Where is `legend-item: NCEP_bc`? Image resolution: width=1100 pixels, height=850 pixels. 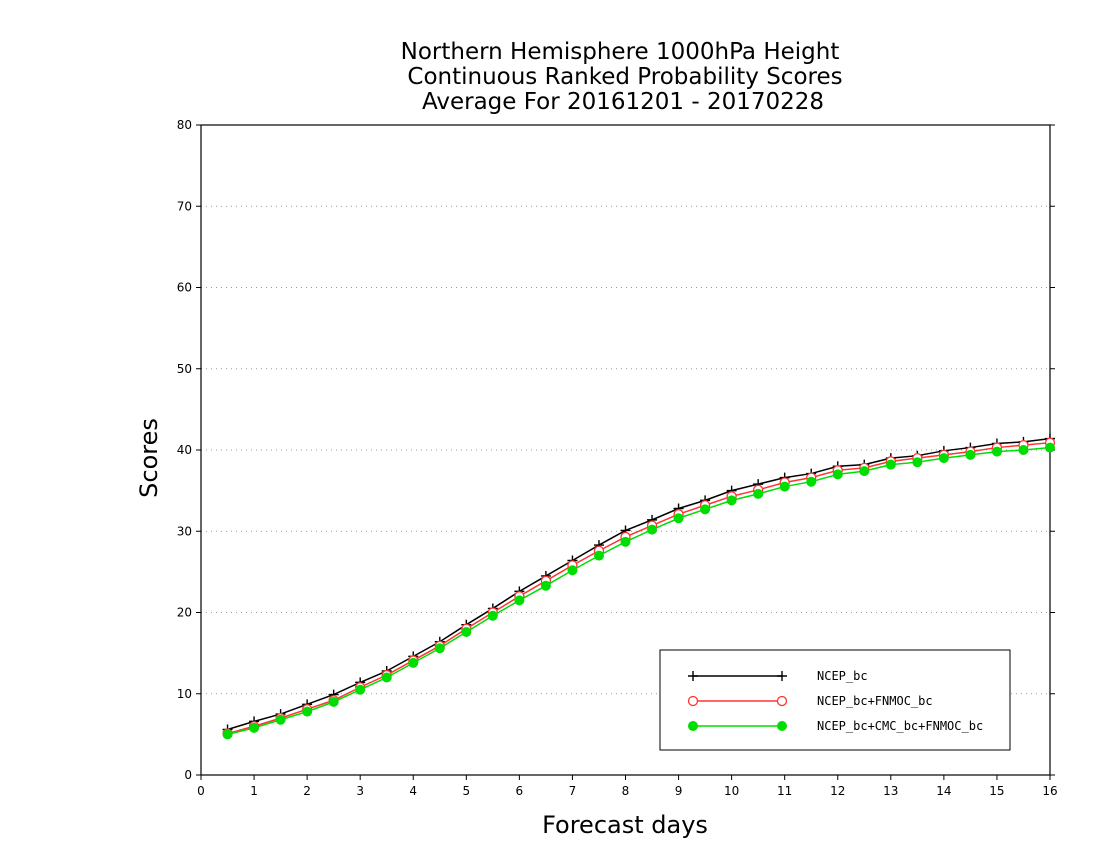 legend-item: NCEP_bc is located at coordinates (778, 676).